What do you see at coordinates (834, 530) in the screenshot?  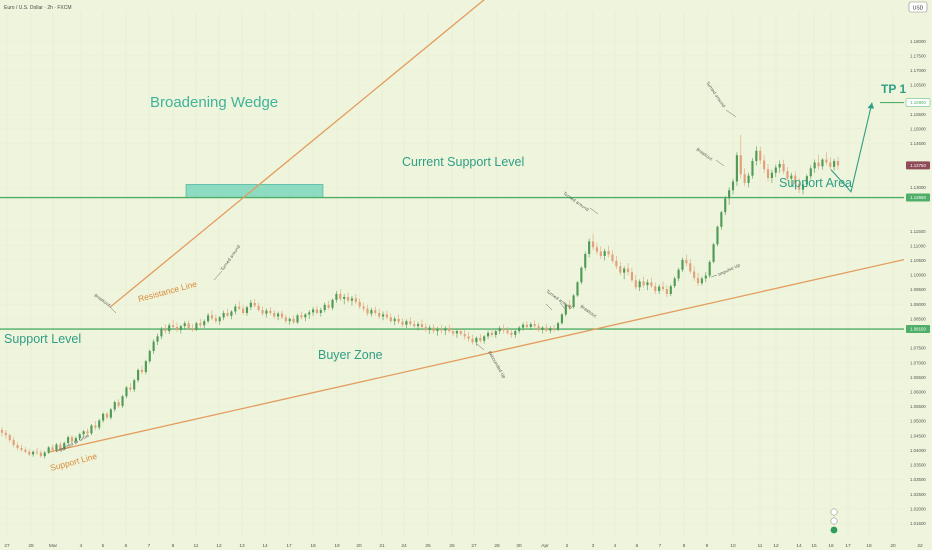 I see `live-status-icon` at bounding box center [834, 530].